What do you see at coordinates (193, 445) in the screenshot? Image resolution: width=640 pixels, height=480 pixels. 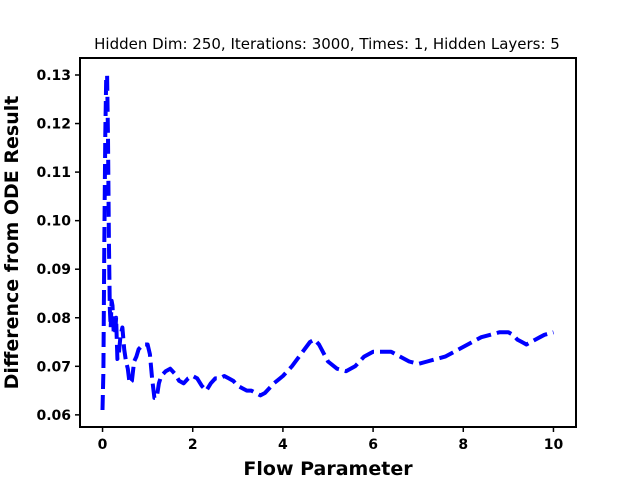 I see `x-tick-label: 2` at bounding box center [193, 445].